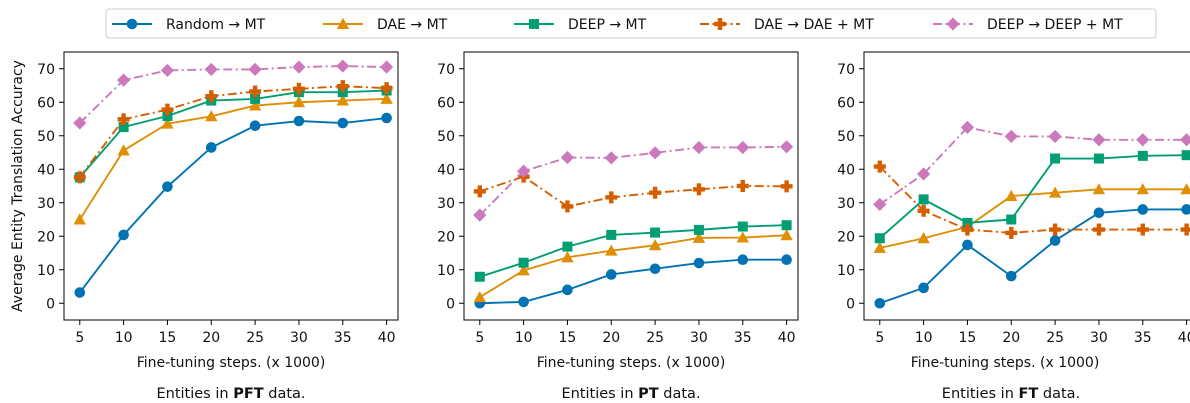  What do you see at coordinates (968, 338) in the screenshot?
I see `x-tick-label: 15` at bounding box center [968, 338].